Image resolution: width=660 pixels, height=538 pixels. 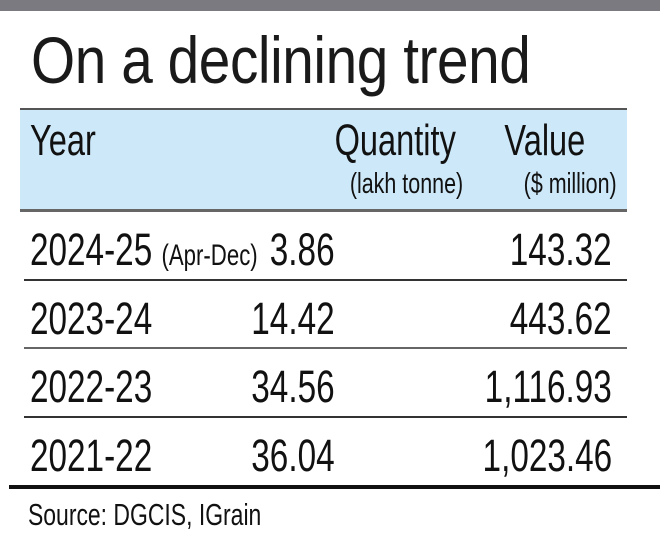 I want to click on row-value: 1,116.93, so click(x=526, y=387).